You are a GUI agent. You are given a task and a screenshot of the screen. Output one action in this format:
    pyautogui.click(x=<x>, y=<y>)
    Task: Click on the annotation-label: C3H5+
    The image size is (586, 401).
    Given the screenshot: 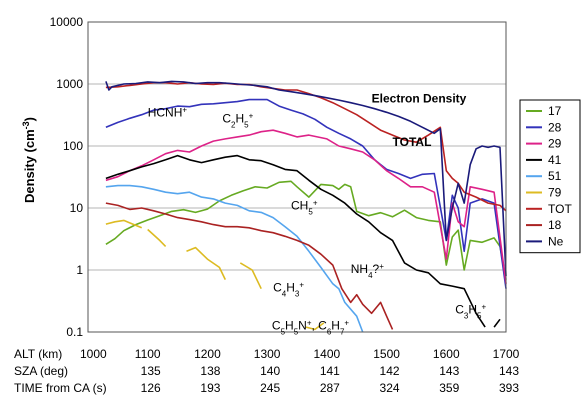 What is the action you would take?
    pyautogui.click(x=470, y=311)
    